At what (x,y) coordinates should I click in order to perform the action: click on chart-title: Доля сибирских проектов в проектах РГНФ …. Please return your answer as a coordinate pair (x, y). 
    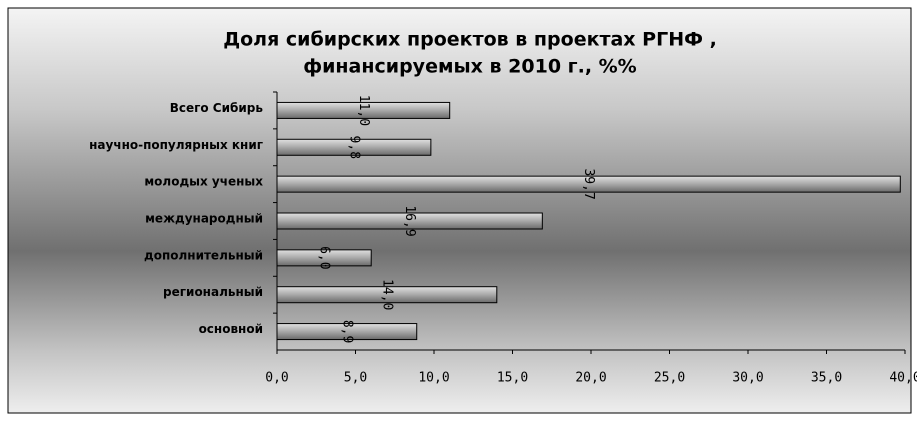
    Looking at the image, I should click on (470, 40).